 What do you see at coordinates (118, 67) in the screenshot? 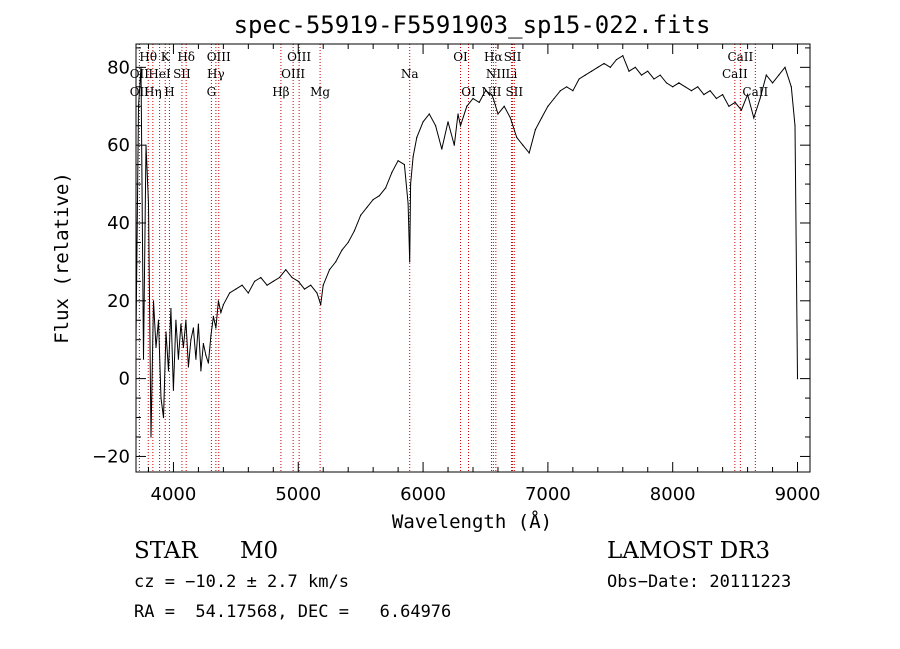
I see `y-tick-label: 80` at bounding box center [118, 67].